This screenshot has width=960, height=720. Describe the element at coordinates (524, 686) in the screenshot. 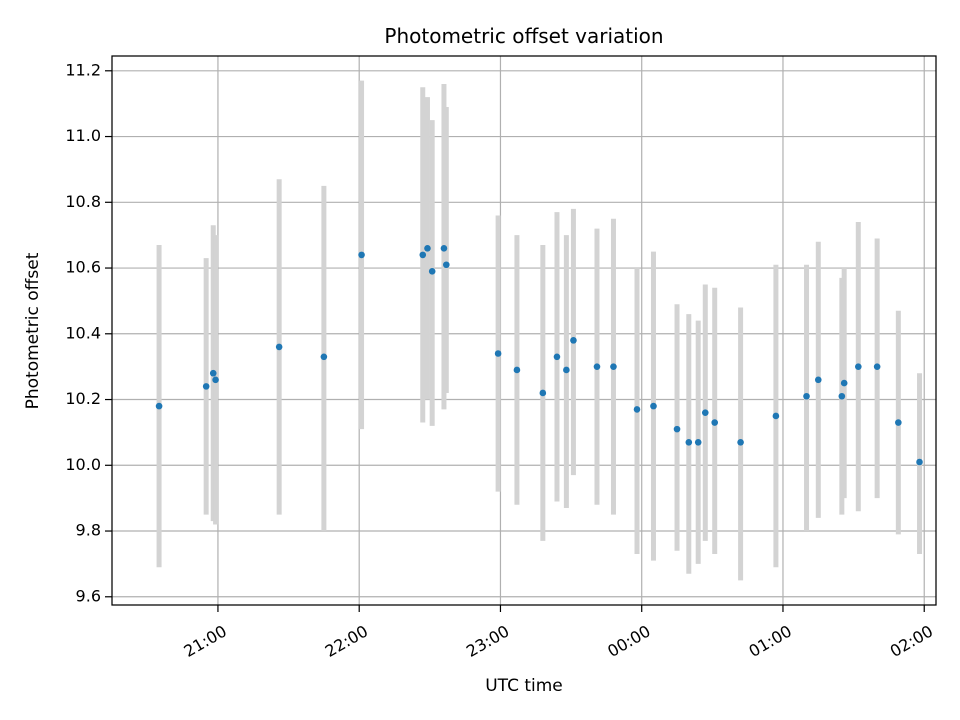

I see `x-axis-label: UTC time` at that location.